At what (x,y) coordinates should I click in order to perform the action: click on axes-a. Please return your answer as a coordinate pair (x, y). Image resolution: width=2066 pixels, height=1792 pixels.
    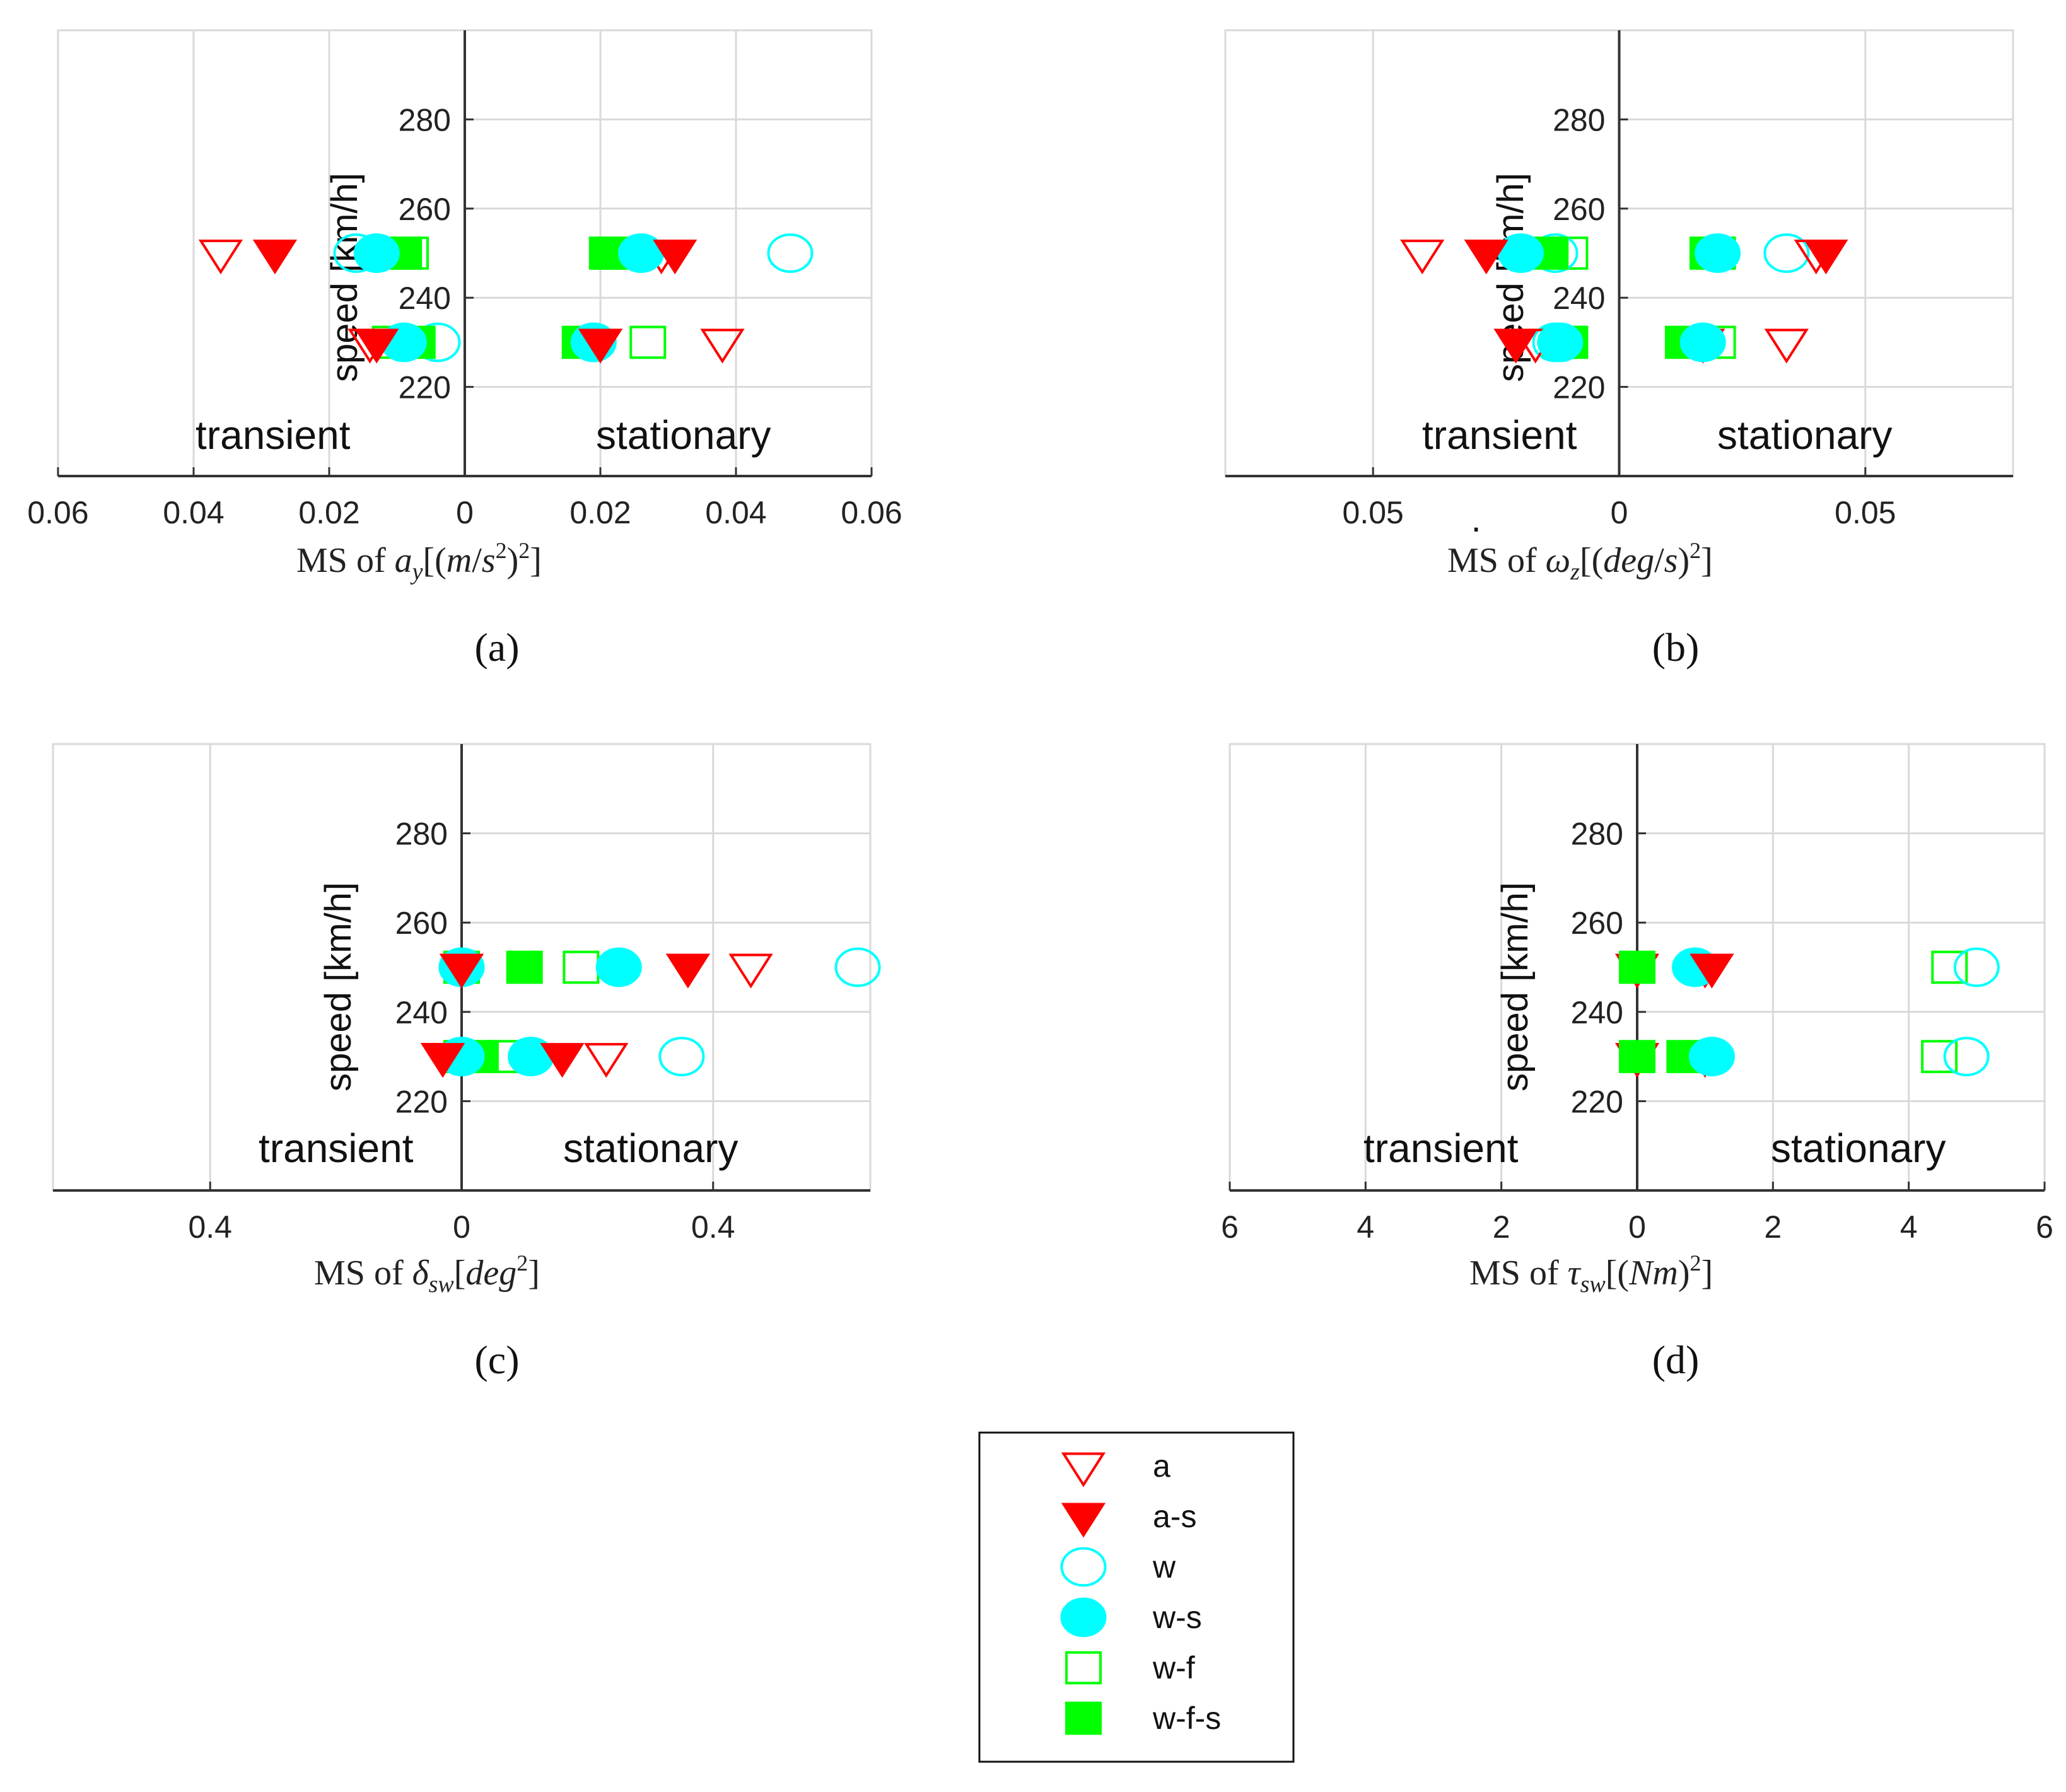
    Looking at the image, I should click on (465, 253).